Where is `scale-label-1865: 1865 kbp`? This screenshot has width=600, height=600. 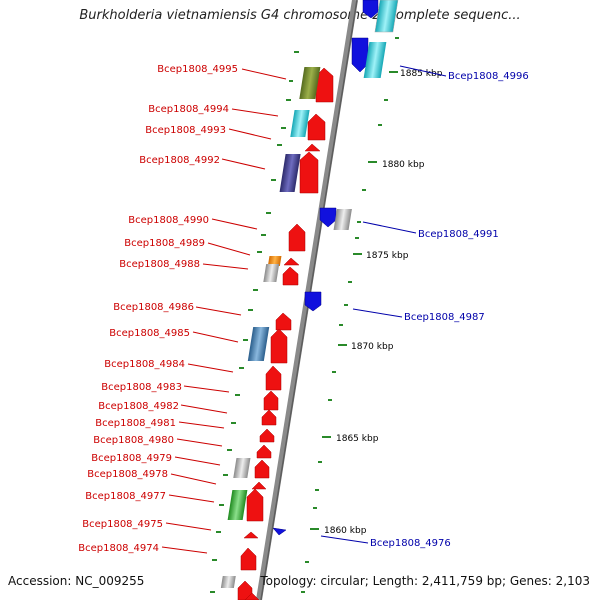
scale-label-1865: 1865 kbp is located at coordinates (357, 439).